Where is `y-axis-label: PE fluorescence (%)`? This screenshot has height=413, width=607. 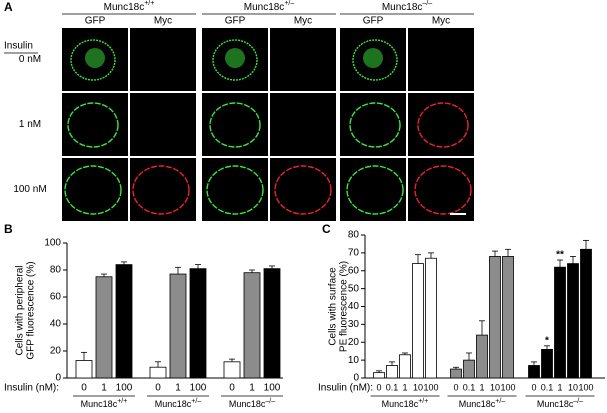 y-axis-label: PE fluorescence (%) is located at coordinates (344, 306).